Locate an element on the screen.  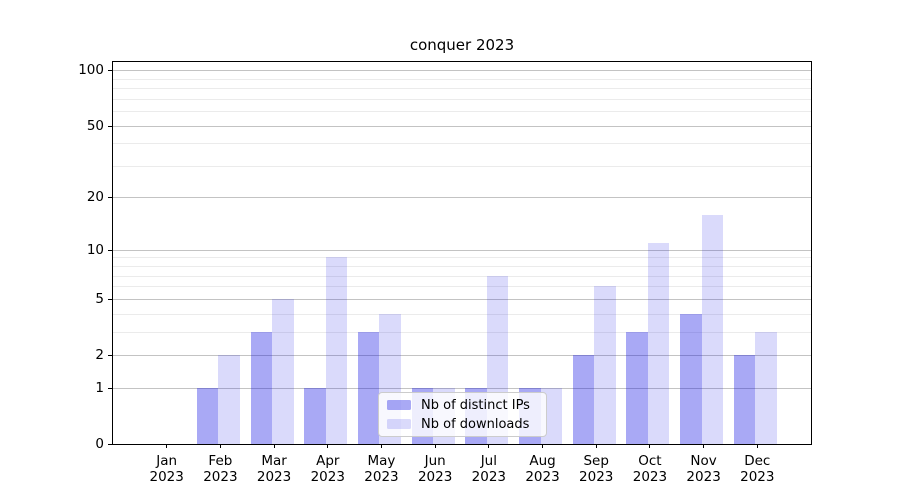
legend-label: Nb of distinct IPs is located at coordinates (475, 405).